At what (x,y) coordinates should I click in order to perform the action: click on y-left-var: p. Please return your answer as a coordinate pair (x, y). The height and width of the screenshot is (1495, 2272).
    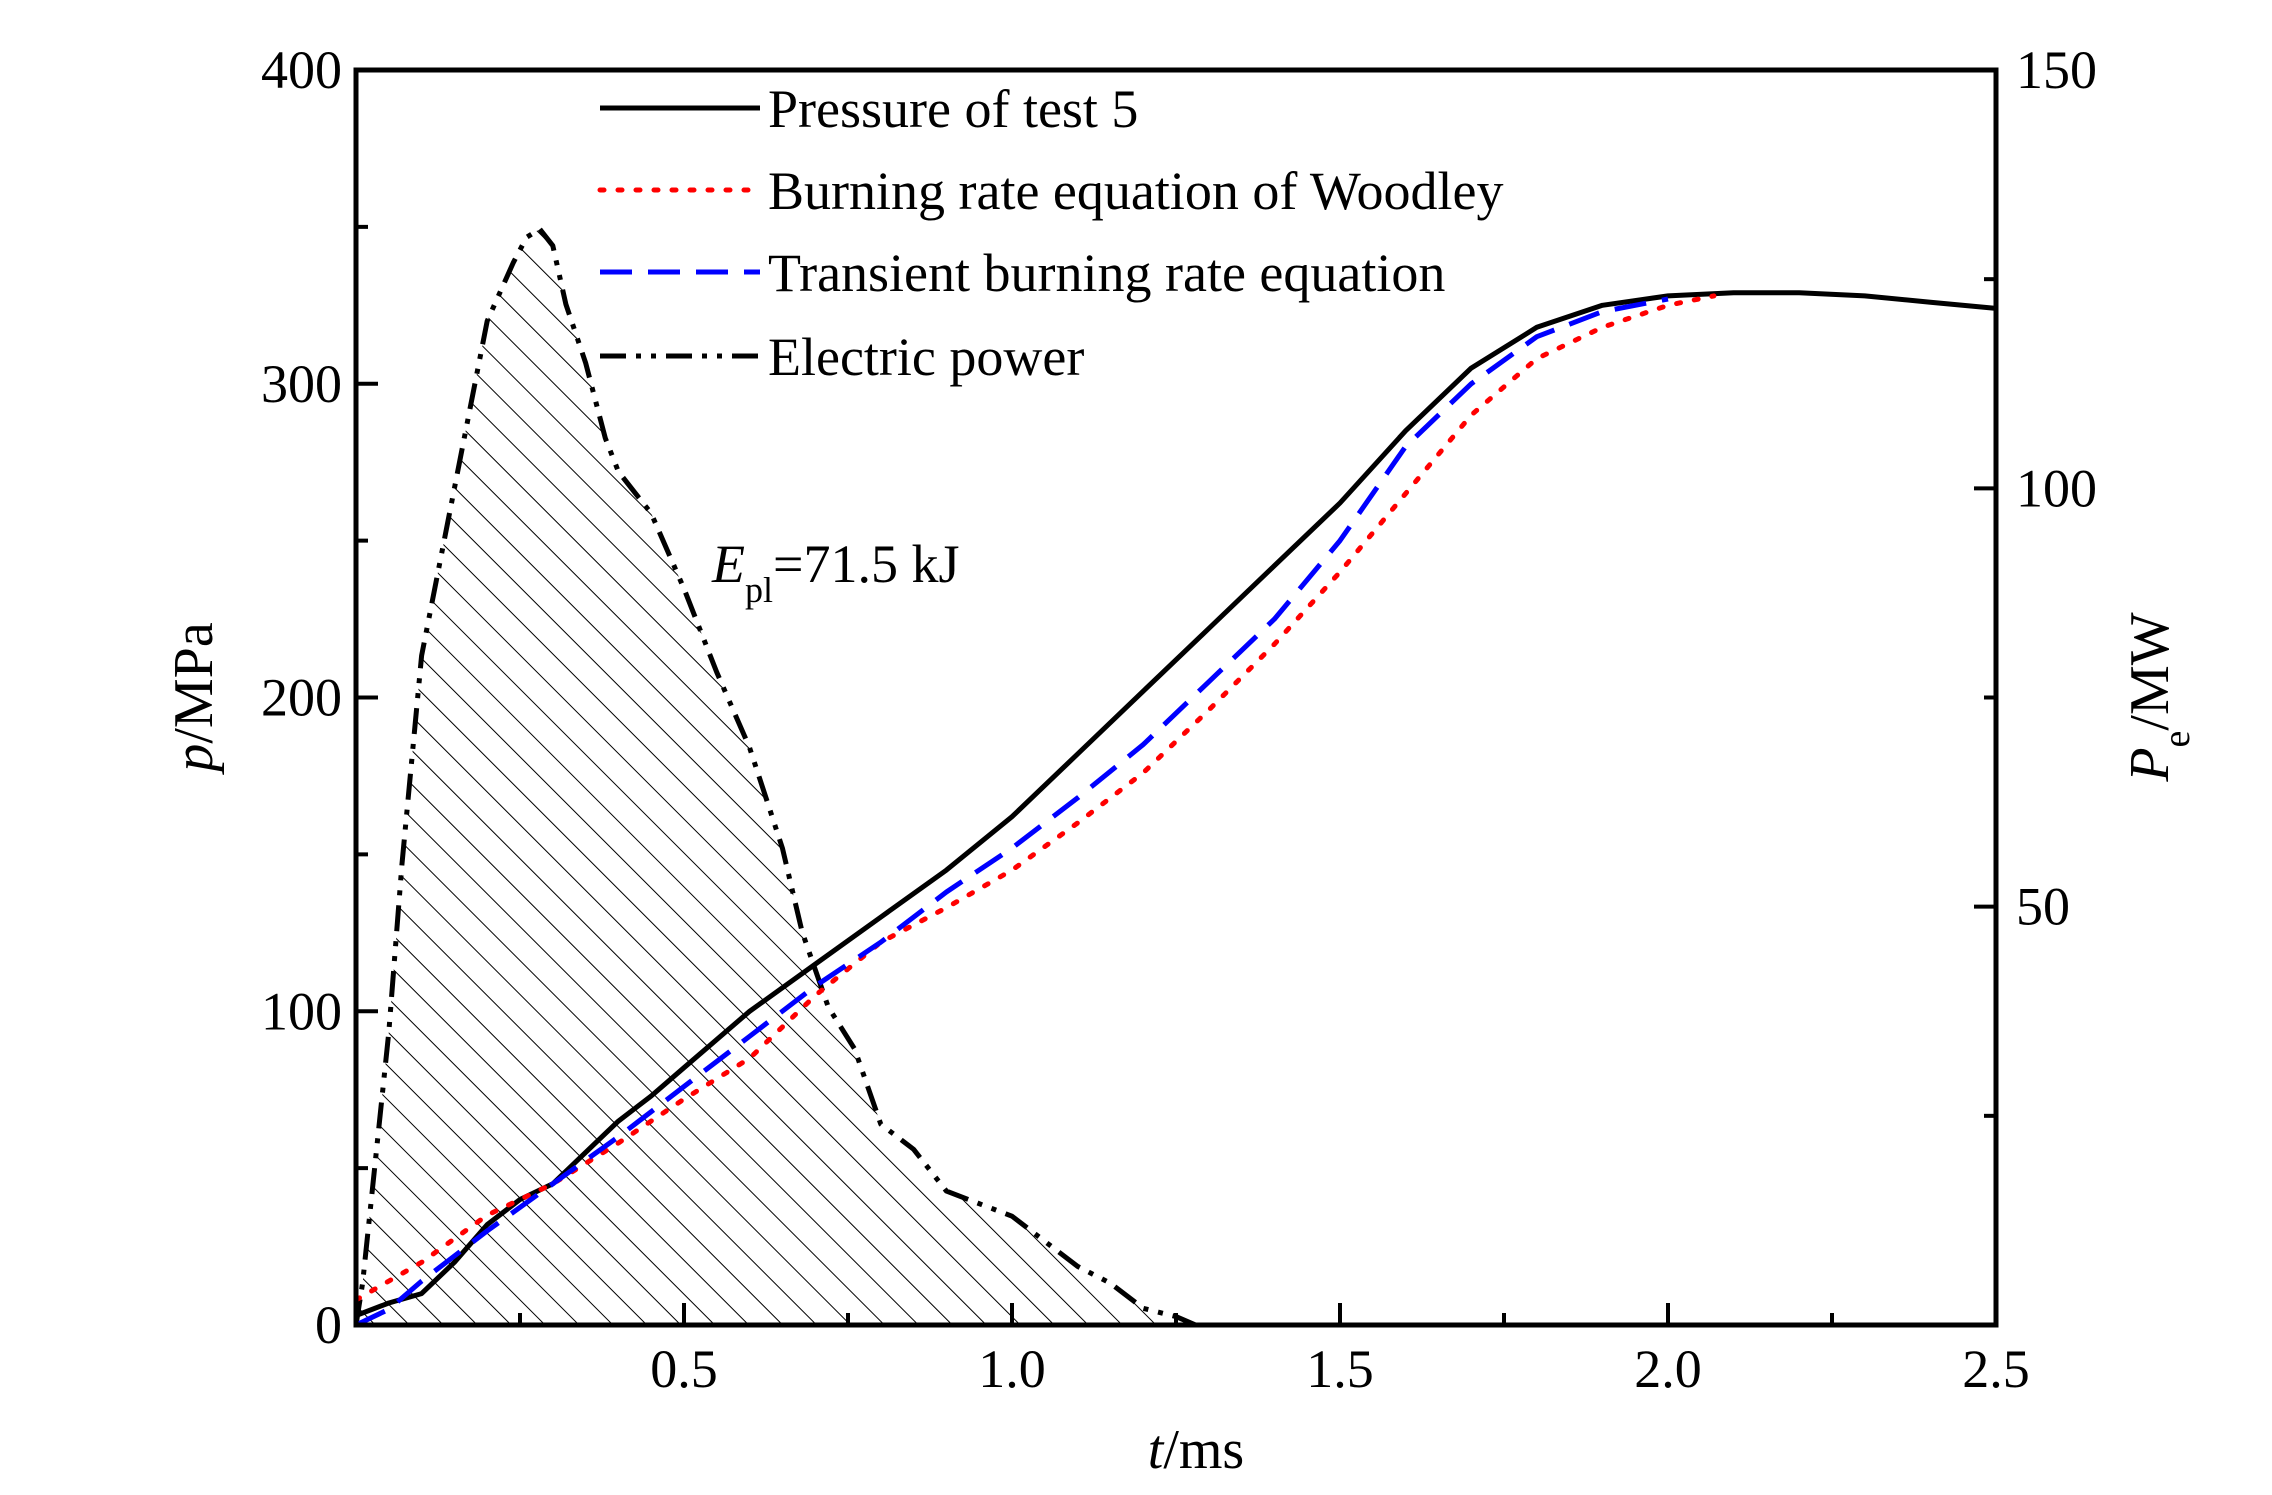
    Looking at the image, I should click on (194, 760).